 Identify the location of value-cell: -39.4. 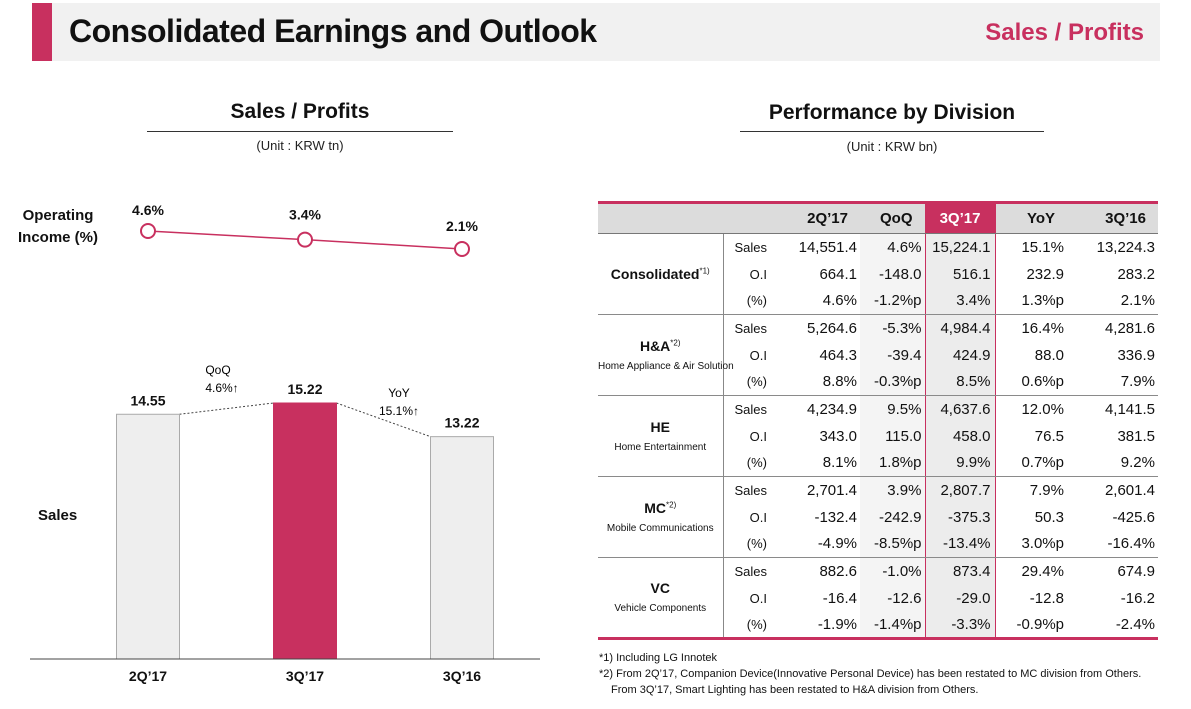
(892, 355).